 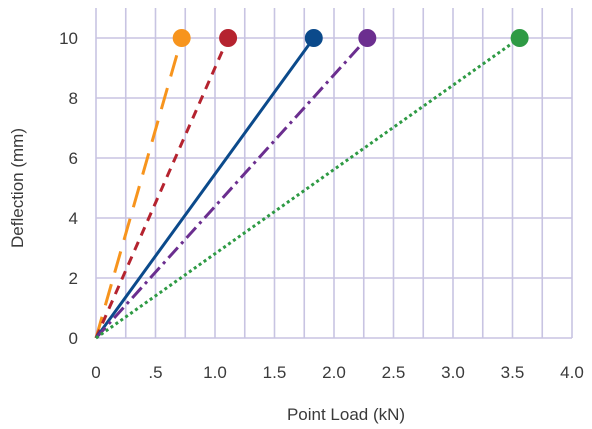 What do you see at coordinates (155, 372) in the screenshot?
I see `x-tick-label: .5` at bounding box center [155, 372].